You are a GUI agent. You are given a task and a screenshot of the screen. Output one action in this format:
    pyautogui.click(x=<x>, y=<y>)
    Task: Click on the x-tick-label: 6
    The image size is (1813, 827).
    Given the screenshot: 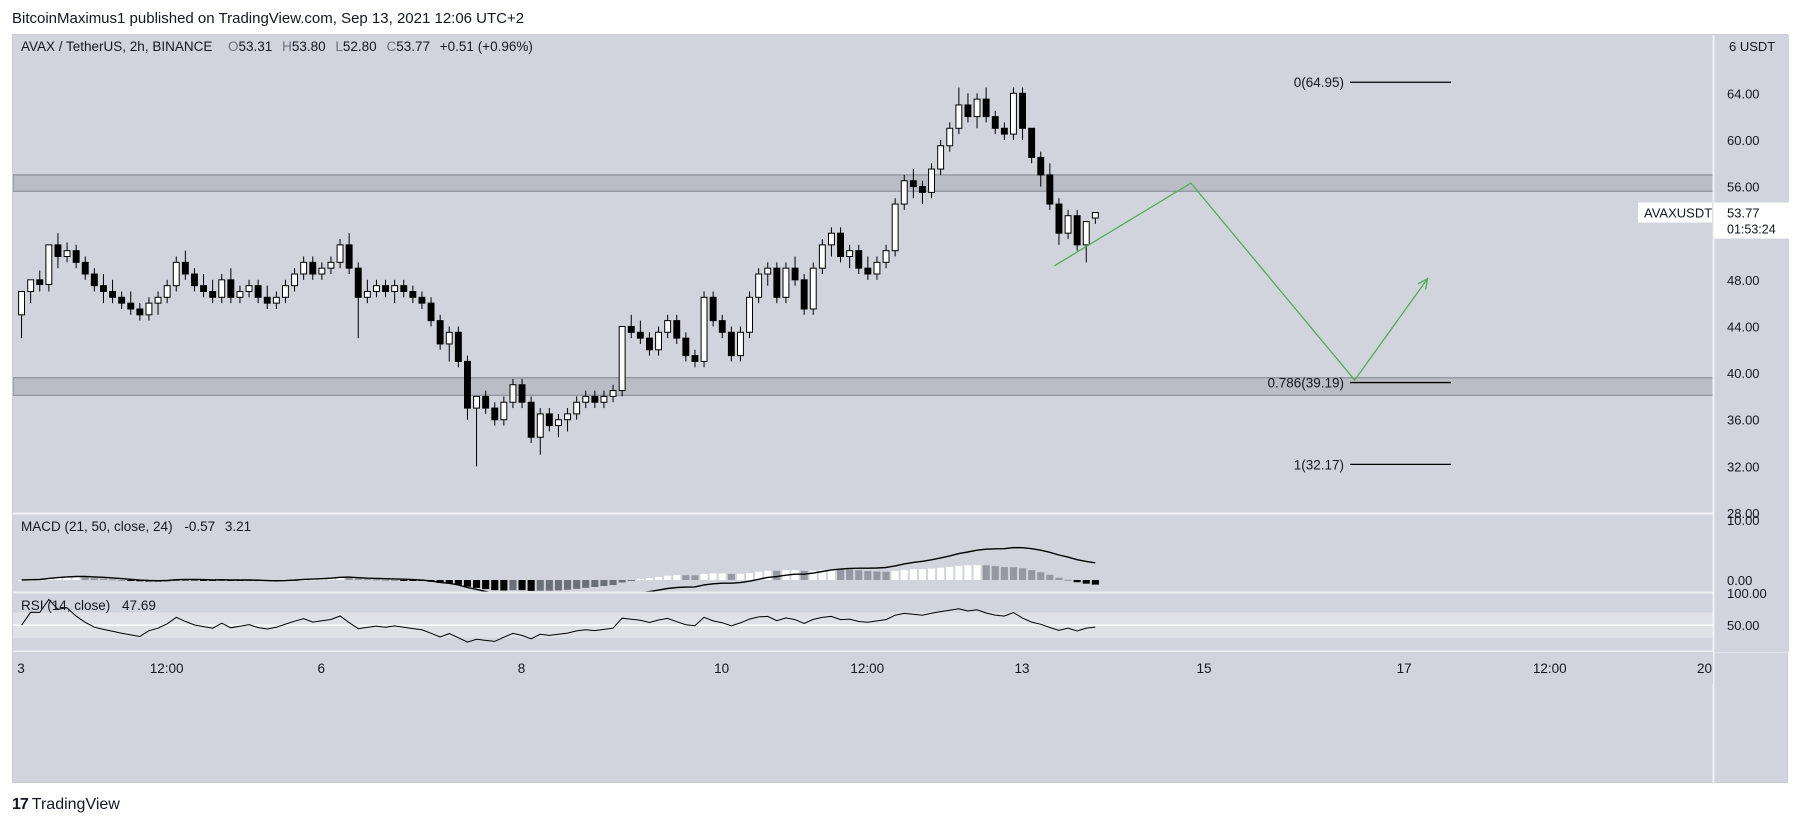 What is the action you would take?
    pyautogui.click(x=322, y=668)
    